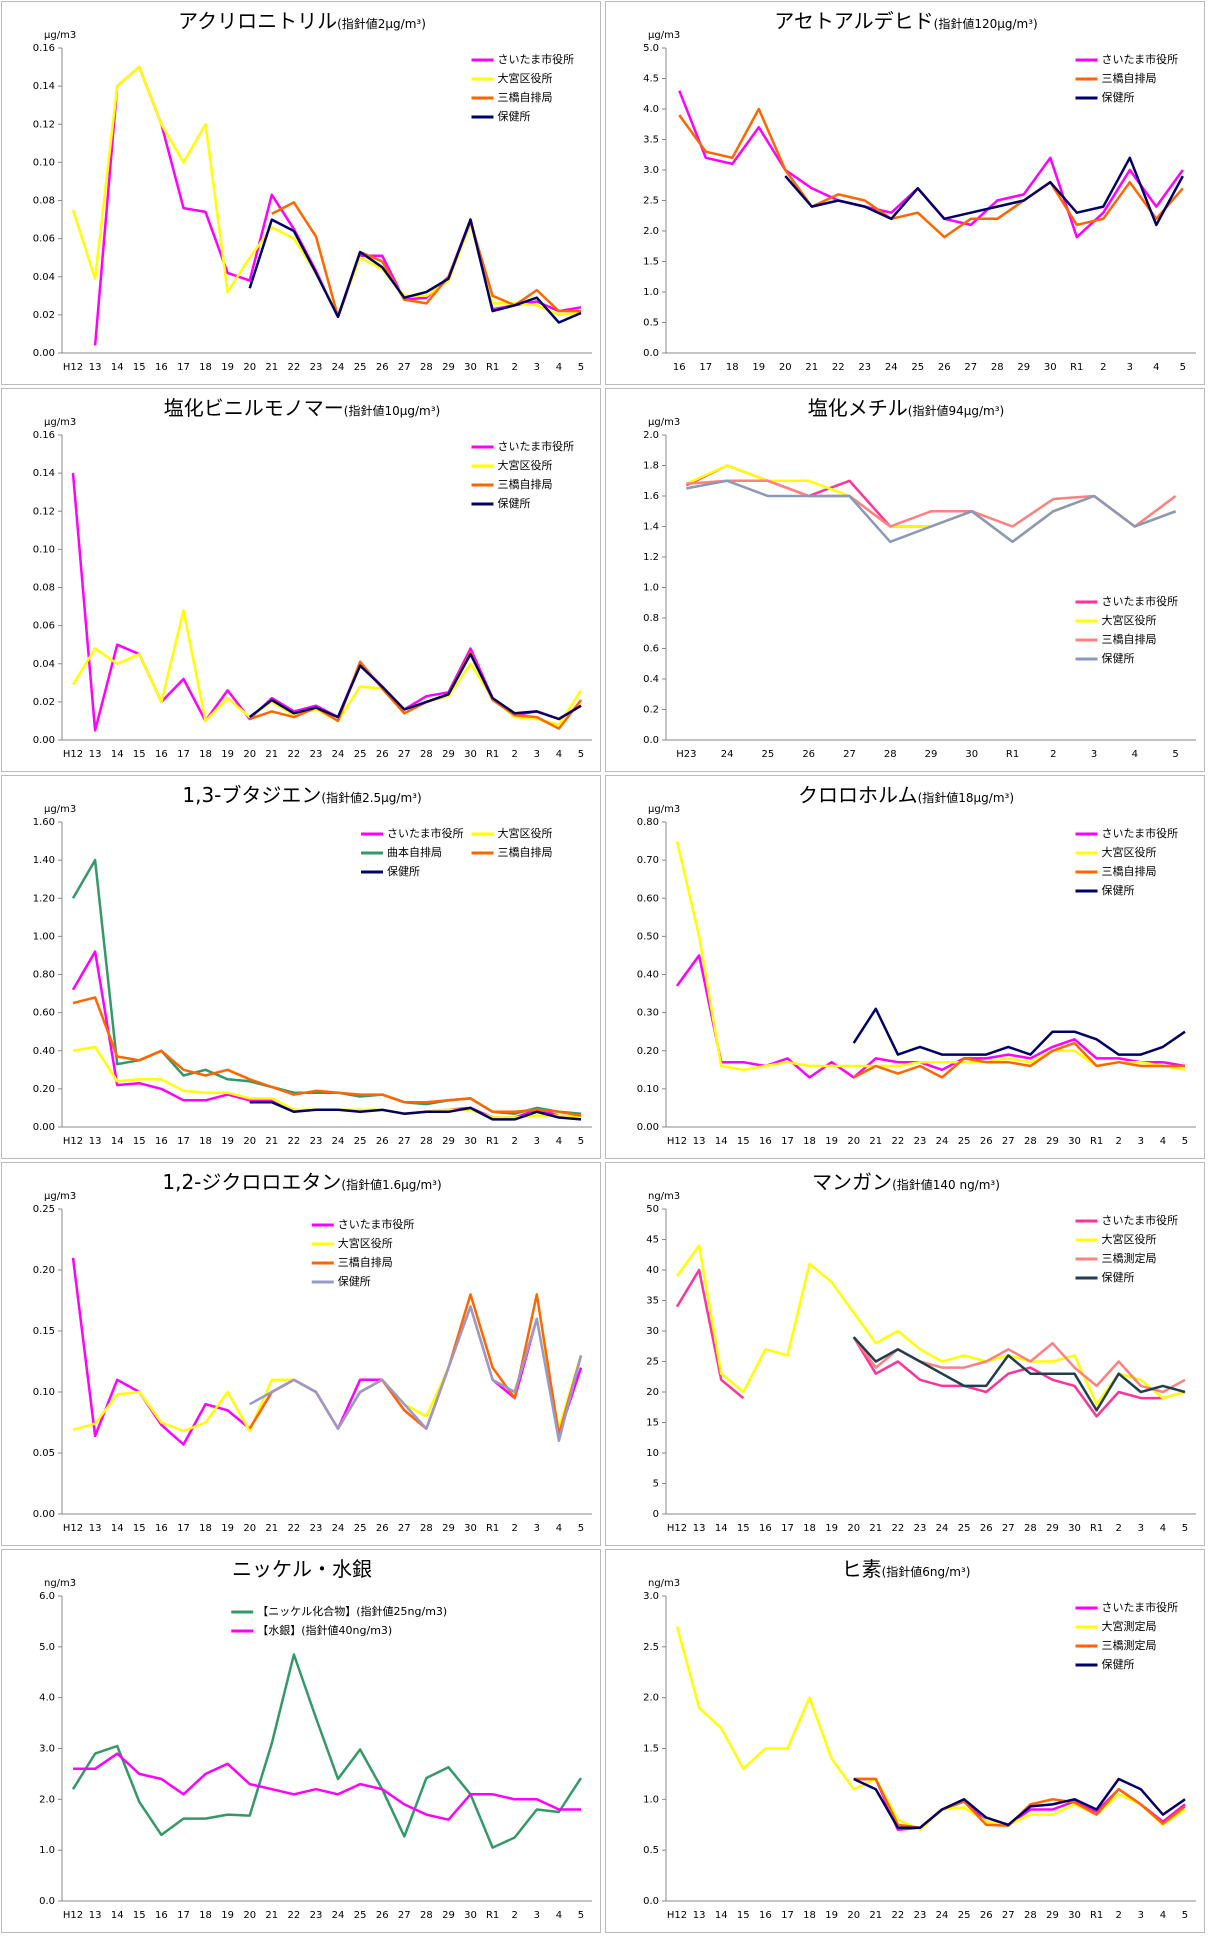 The image size is (1208, 1937). Describe the element at coordinates (515, 754) in the screenshot. I see `x-tick-label: 2` at that location.